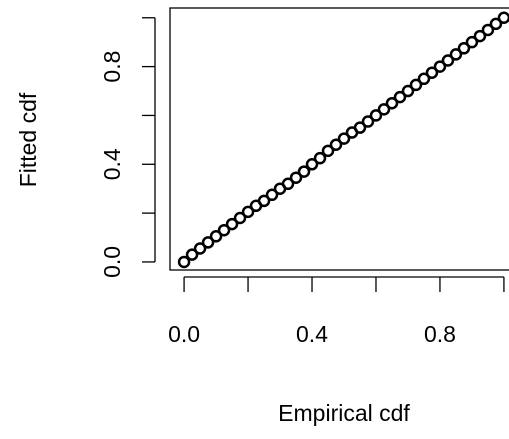  I want to click on y-tick-label: 0.0, so click(112, 262).